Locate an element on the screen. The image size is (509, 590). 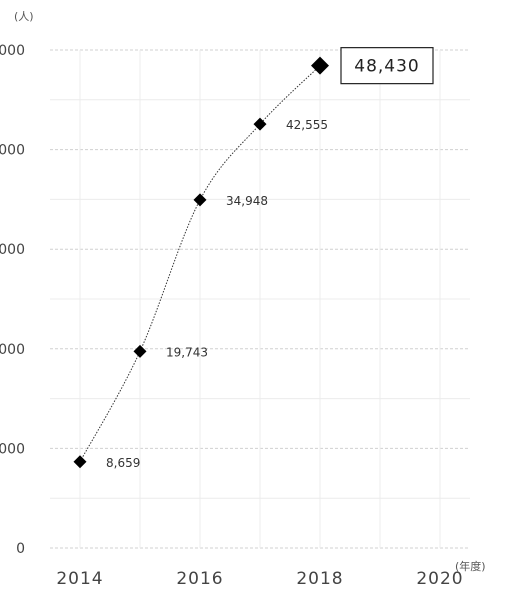
x-axis-unit: (年度) is located at coordinates (470, 566).